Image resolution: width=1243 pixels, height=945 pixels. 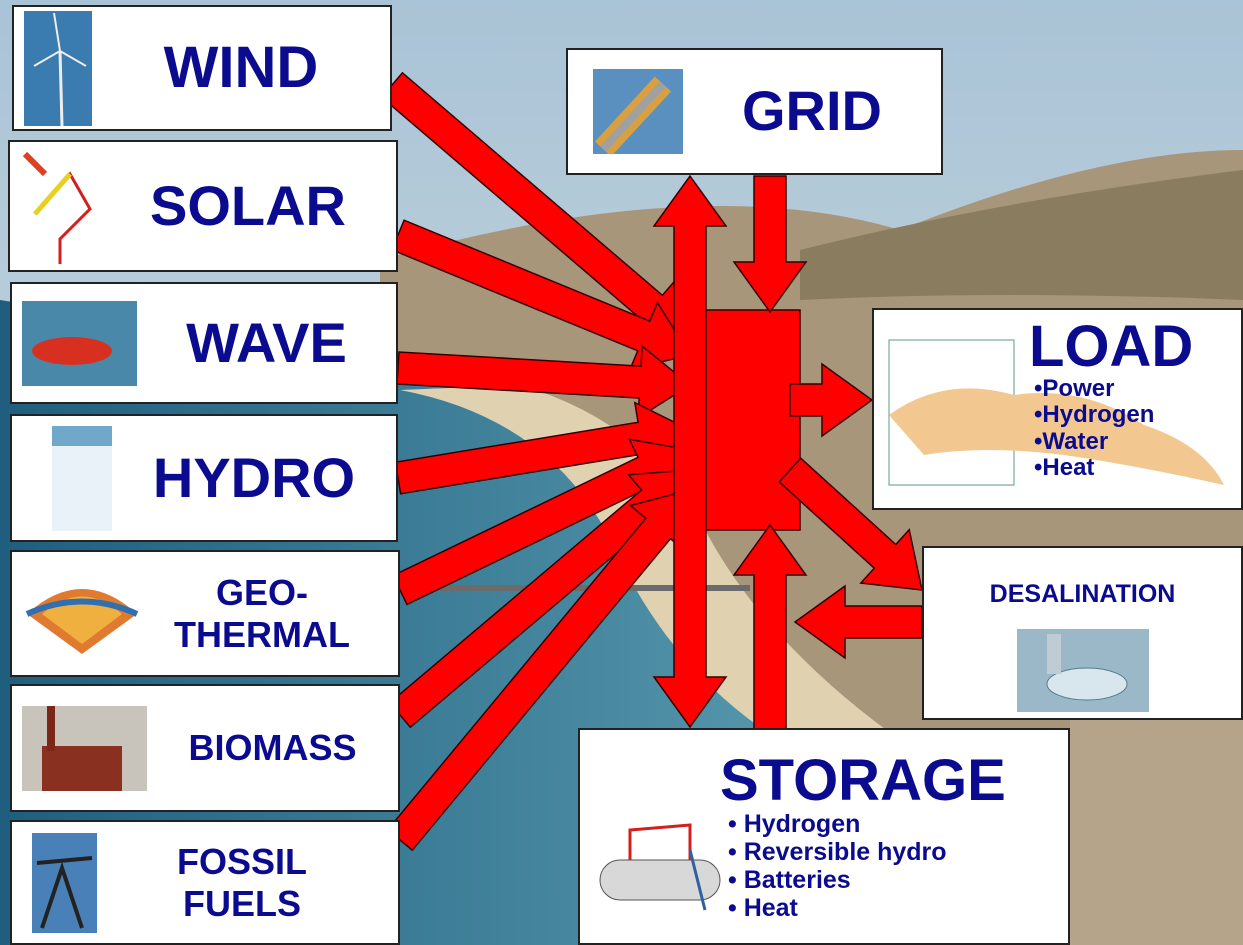 I want to click on load-map, so click(x=1056, y=412).